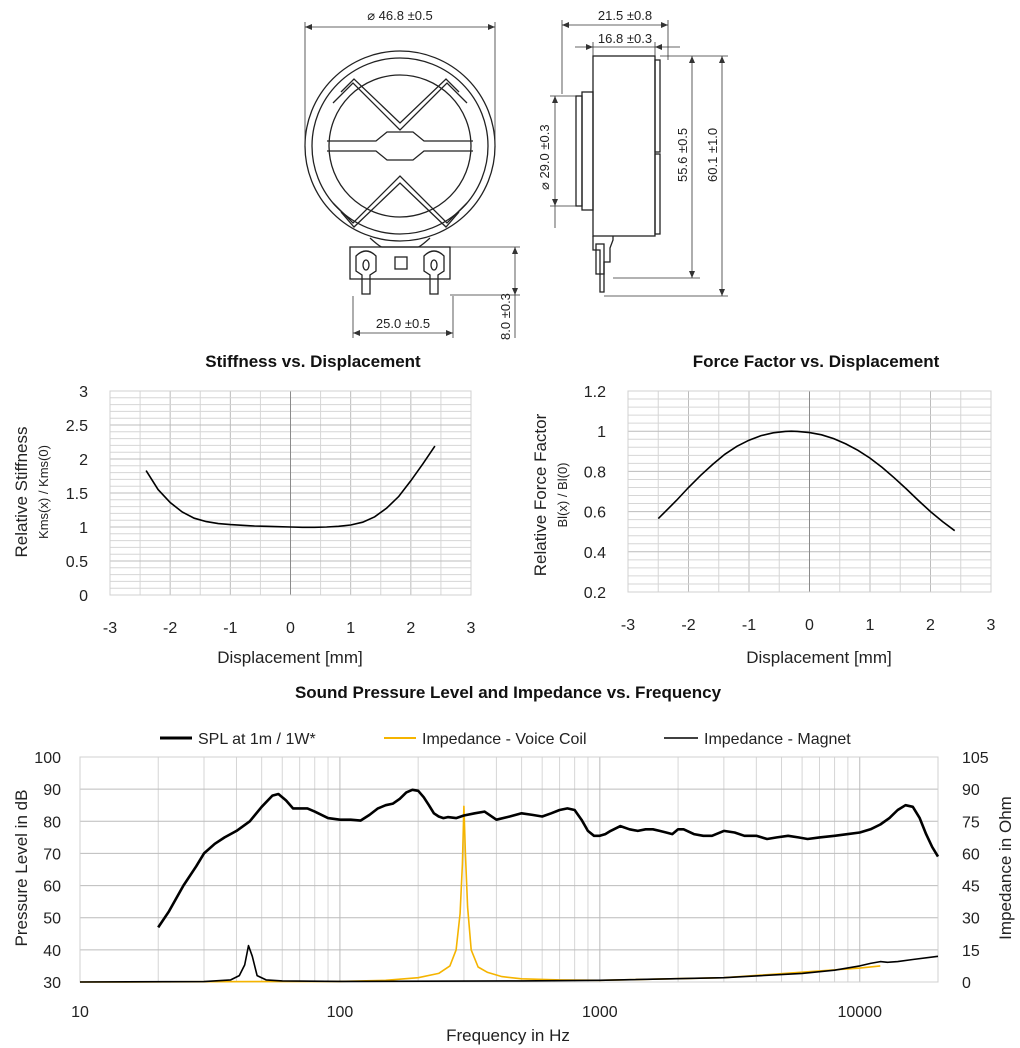 This screenshot has width=1020, height=1048. I want to click on y-tick-label: 80, so click(52, 822).